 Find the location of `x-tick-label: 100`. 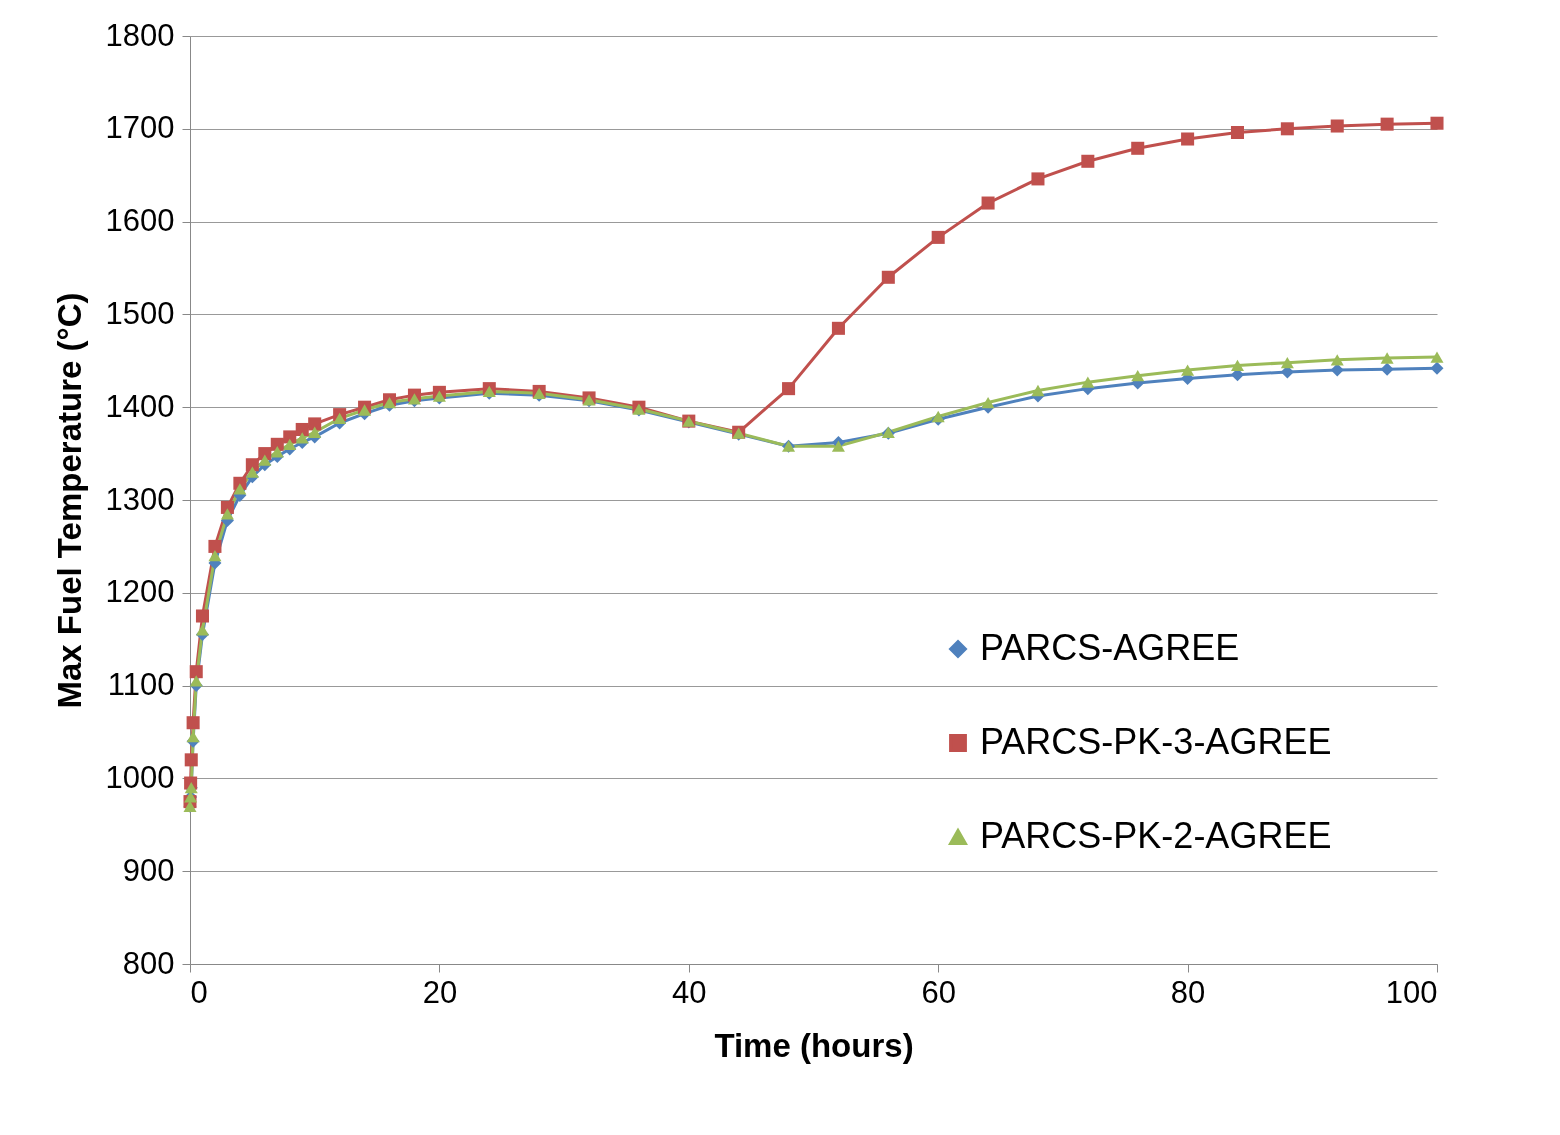

x-tick-label: 100 is located at coordinates (1411, 992).